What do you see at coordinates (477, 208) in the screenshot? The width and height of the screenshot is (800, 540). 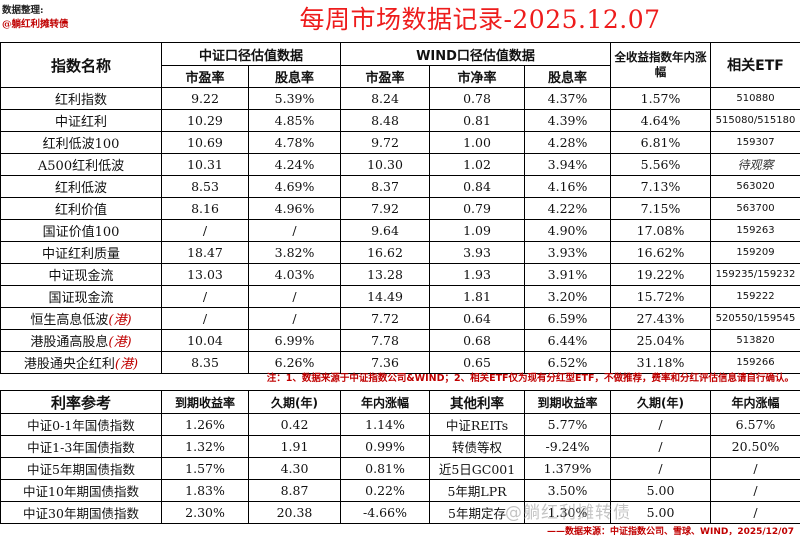 I see `wind-pb-cell: 0.79` at bounding box center [477, 208].